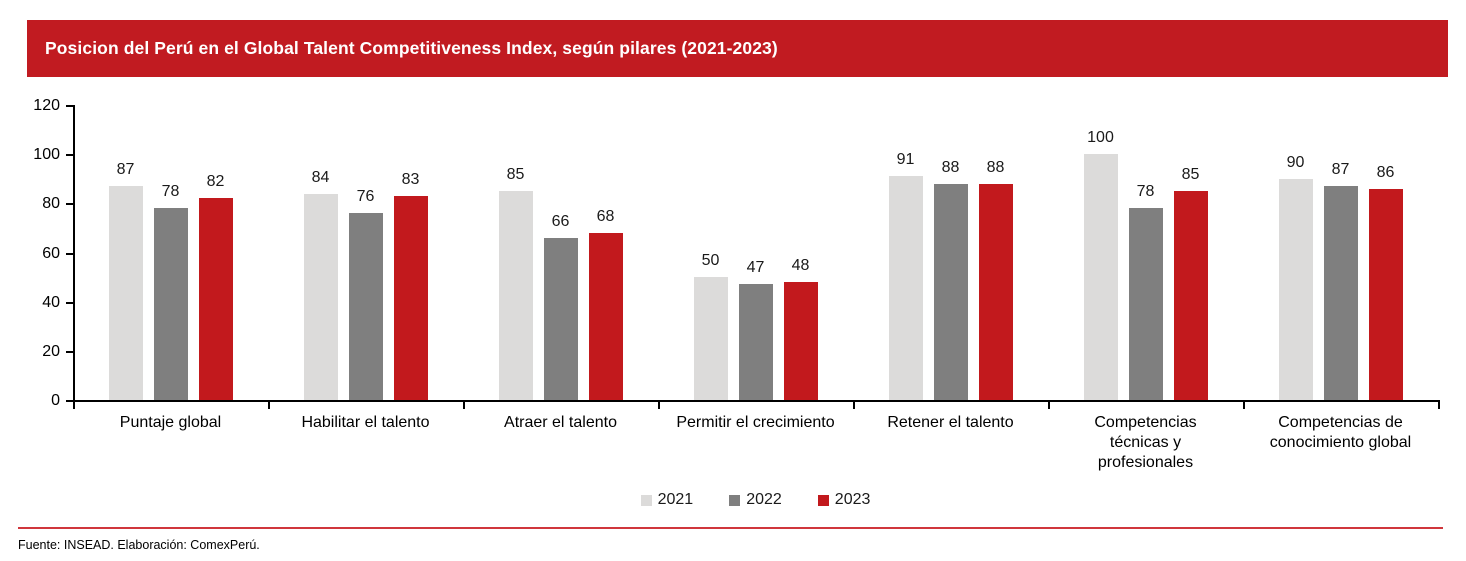  I want to click on x-axis-category-label: Competencias técnicas y profesionales, so click(1145, 442).